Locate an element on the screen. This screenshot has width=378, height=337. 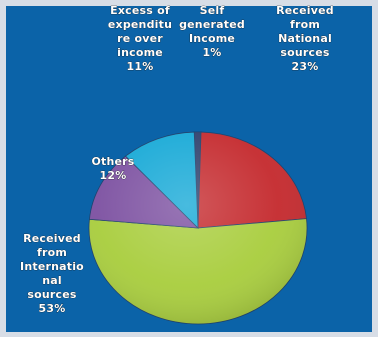
slice-label-line: Excess of is located at coordinates (140, 10).